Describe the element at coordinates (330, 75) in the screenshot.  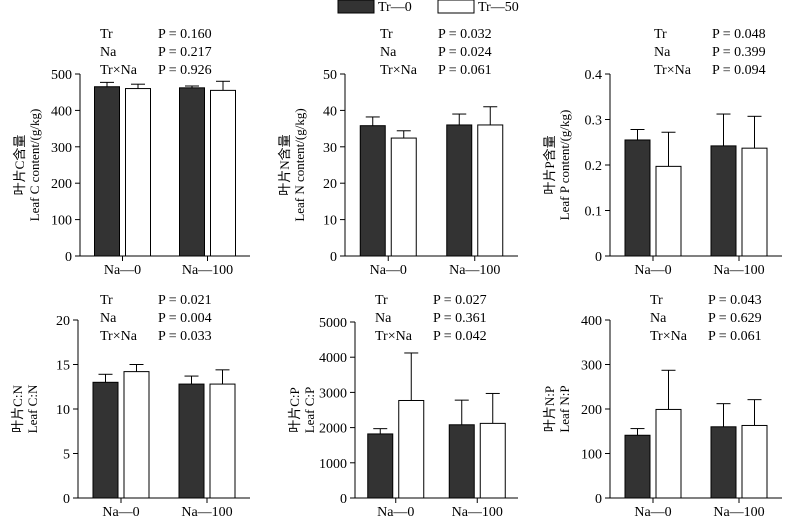
I see `y-tick-label: 50` at that location.